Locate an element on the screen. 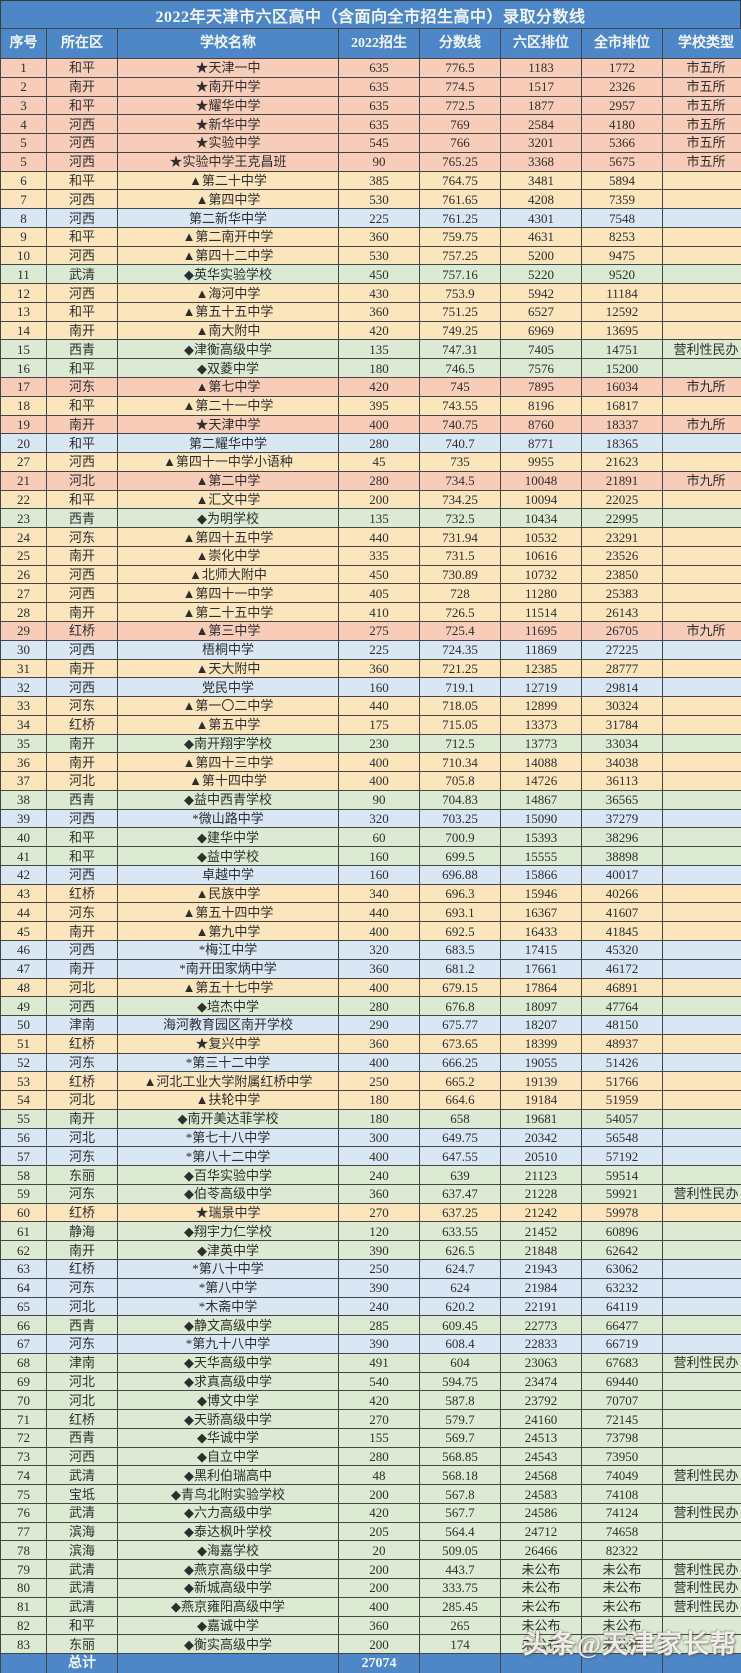 This screenshot has width=741, height=1673. cell-type: 市九所 is located at coordinates (701, 630).